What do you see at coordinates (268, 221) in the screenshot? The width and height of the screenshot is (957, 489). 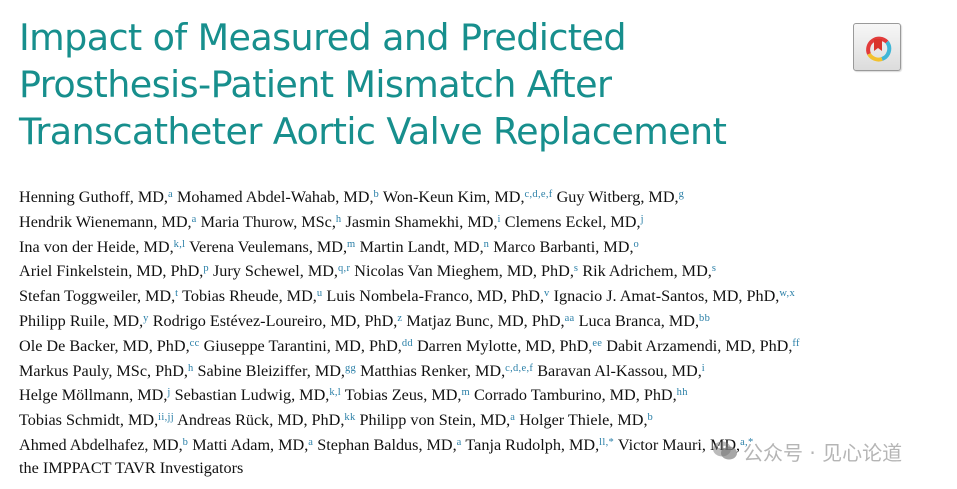 I see `author-name: Maria Thurow, MSc,` at bounding box center [268, 221].